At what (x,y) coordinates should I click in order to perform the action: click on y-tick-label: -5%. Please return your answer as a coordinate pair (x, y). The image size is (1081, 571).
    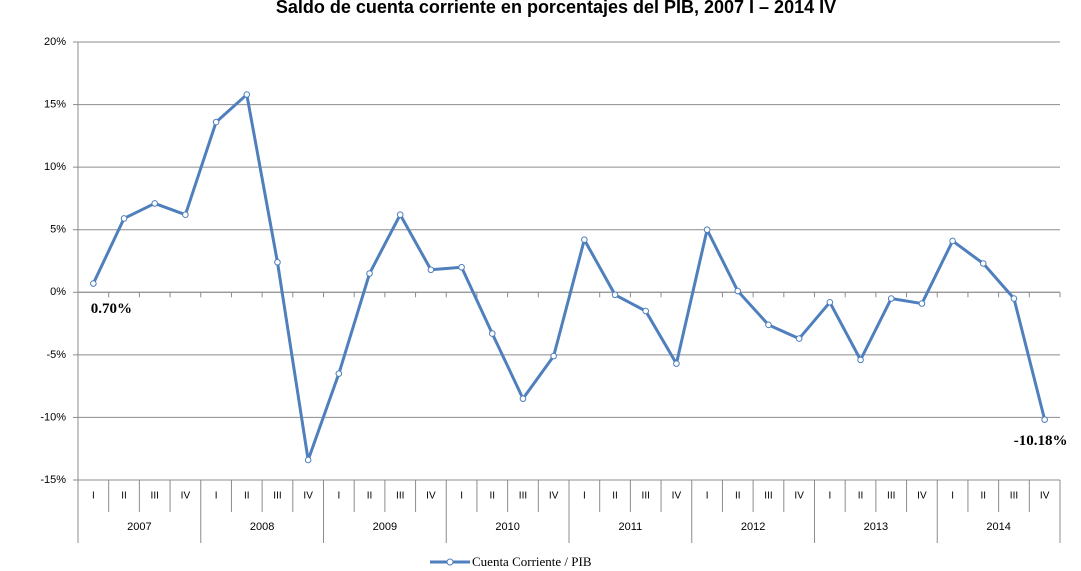
    Looking at the image, I should click on (56, 355).